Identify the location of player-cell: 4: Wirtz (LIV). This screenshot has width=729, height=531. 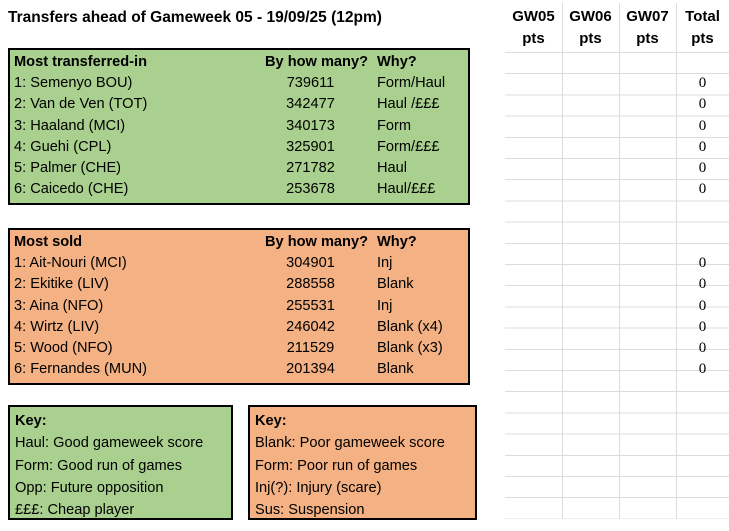
(57, 326).